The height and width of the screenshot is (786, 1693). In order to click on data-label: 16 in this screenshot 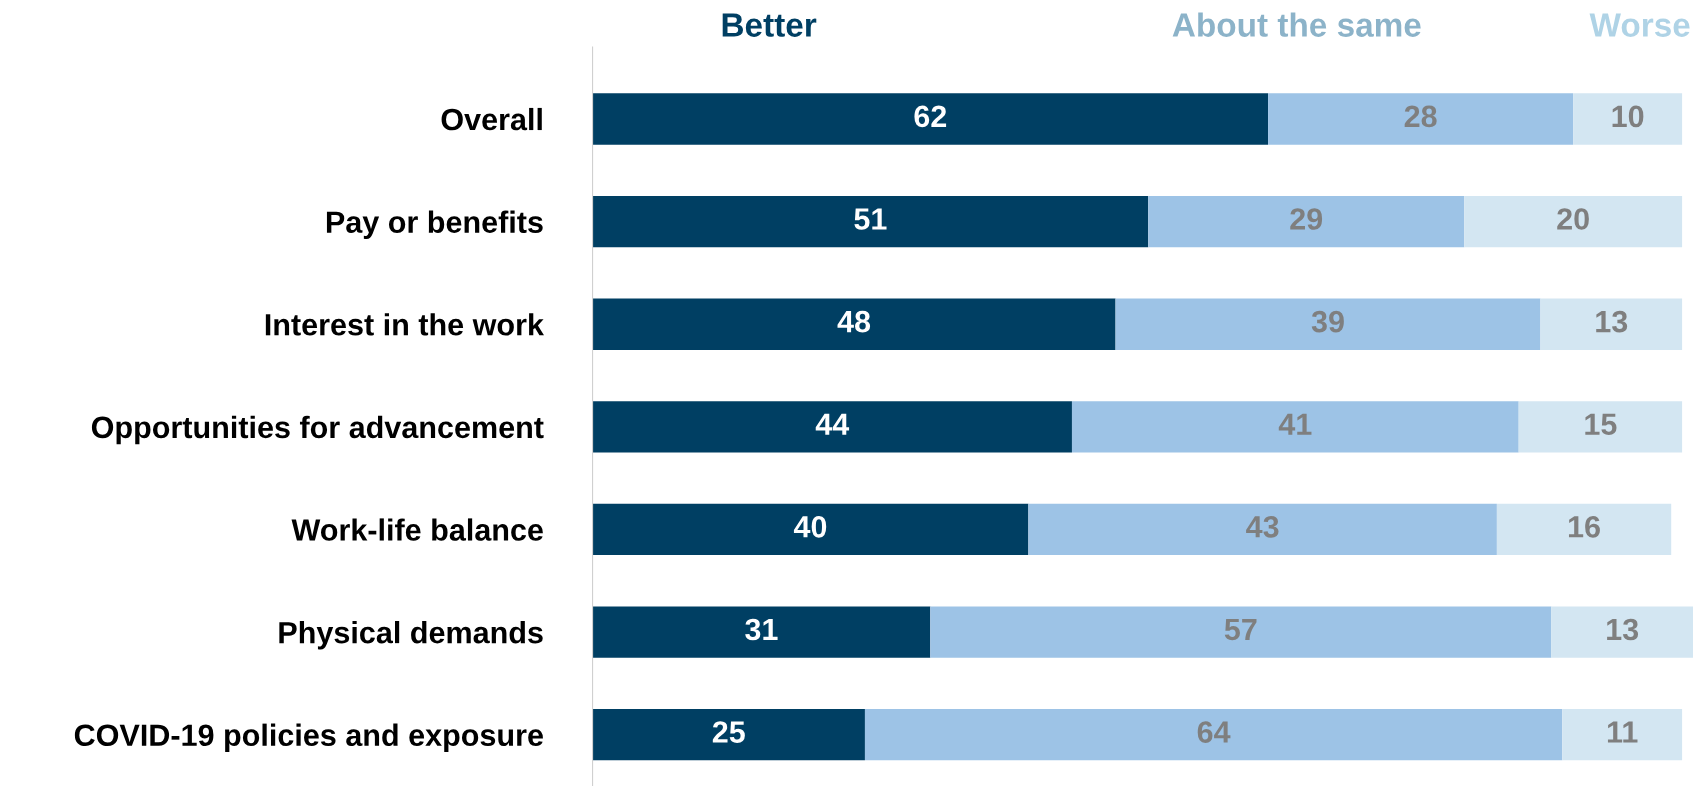, I will do `click(1584, 527)`.